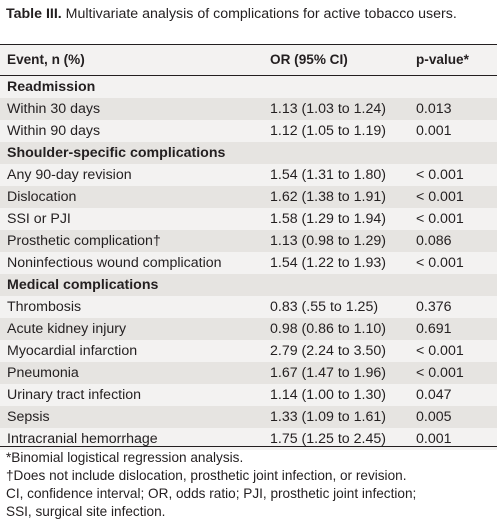 The height and width of the screenshot is (531, 497). What do you see at coordinates (46, 59) in the screenshot?
I see `header-event: Event, n (%)` at bounding box center [46, 59].